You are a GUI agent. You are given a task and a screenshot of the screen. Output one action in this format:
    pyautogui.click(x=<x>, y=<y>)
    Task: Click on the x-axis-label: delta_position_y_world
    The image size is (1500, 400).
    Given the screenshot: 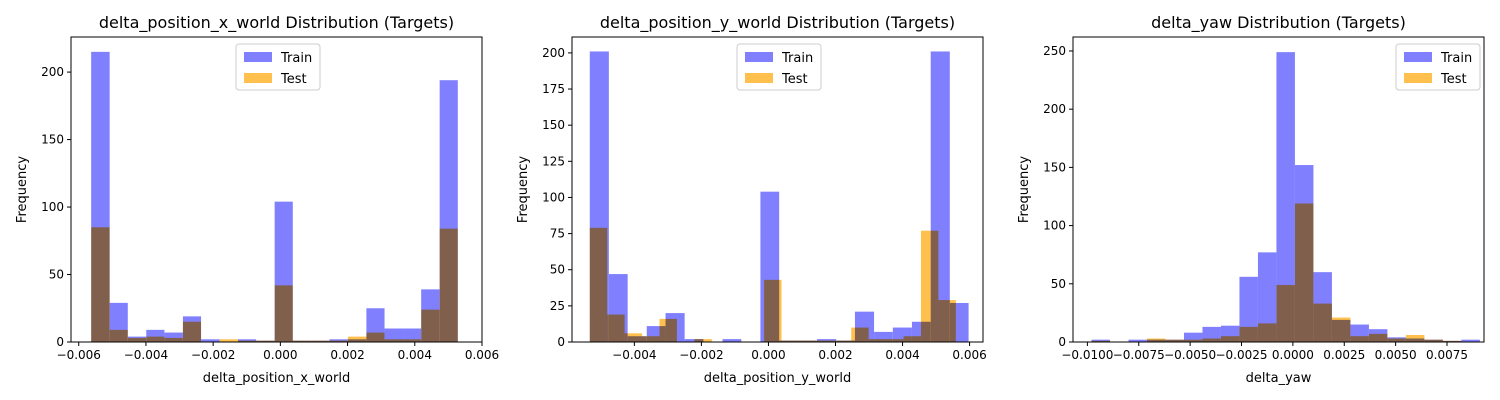 What is the action you would take?
    pyautogui.click(x=777, y=378)
    